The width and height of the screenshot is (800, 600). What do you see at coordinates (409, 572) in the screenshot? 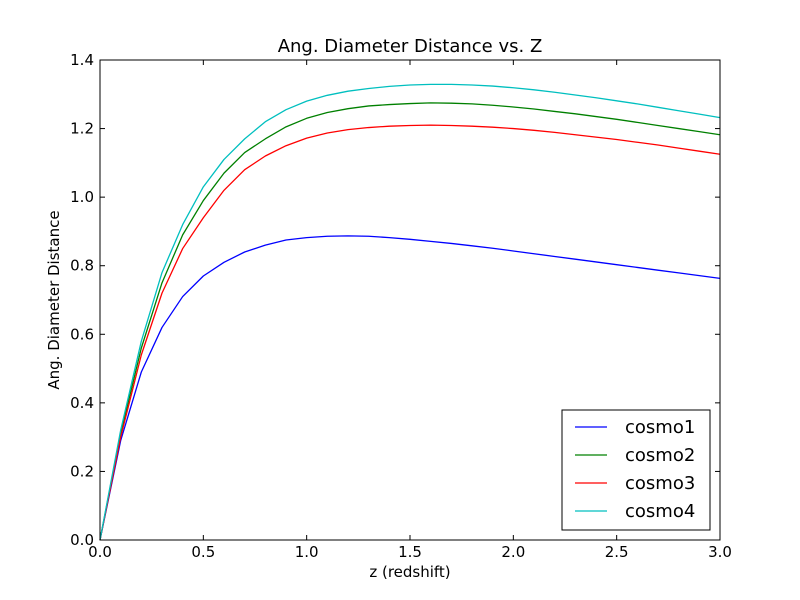
I see `x-axis-label: z (redshift)` at bounding box center [409, 572].